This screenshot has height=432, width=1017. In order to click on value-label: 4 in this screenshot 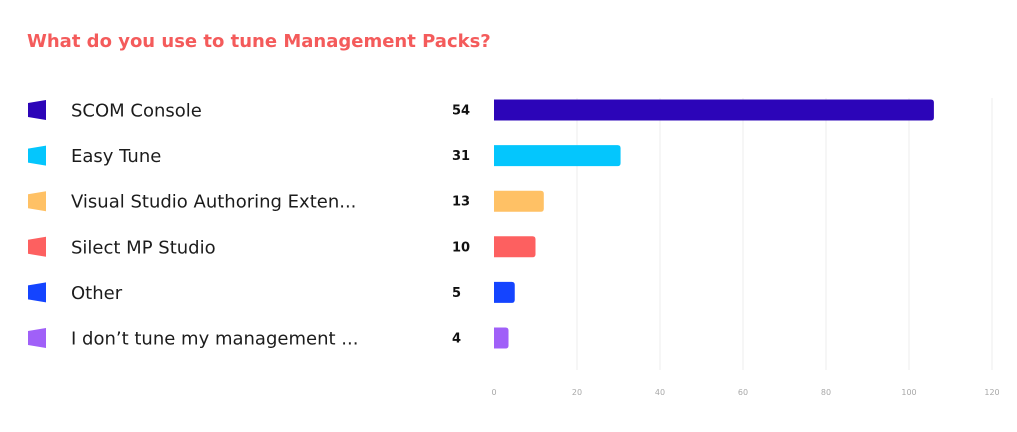, I will do `click(456, 339)`.